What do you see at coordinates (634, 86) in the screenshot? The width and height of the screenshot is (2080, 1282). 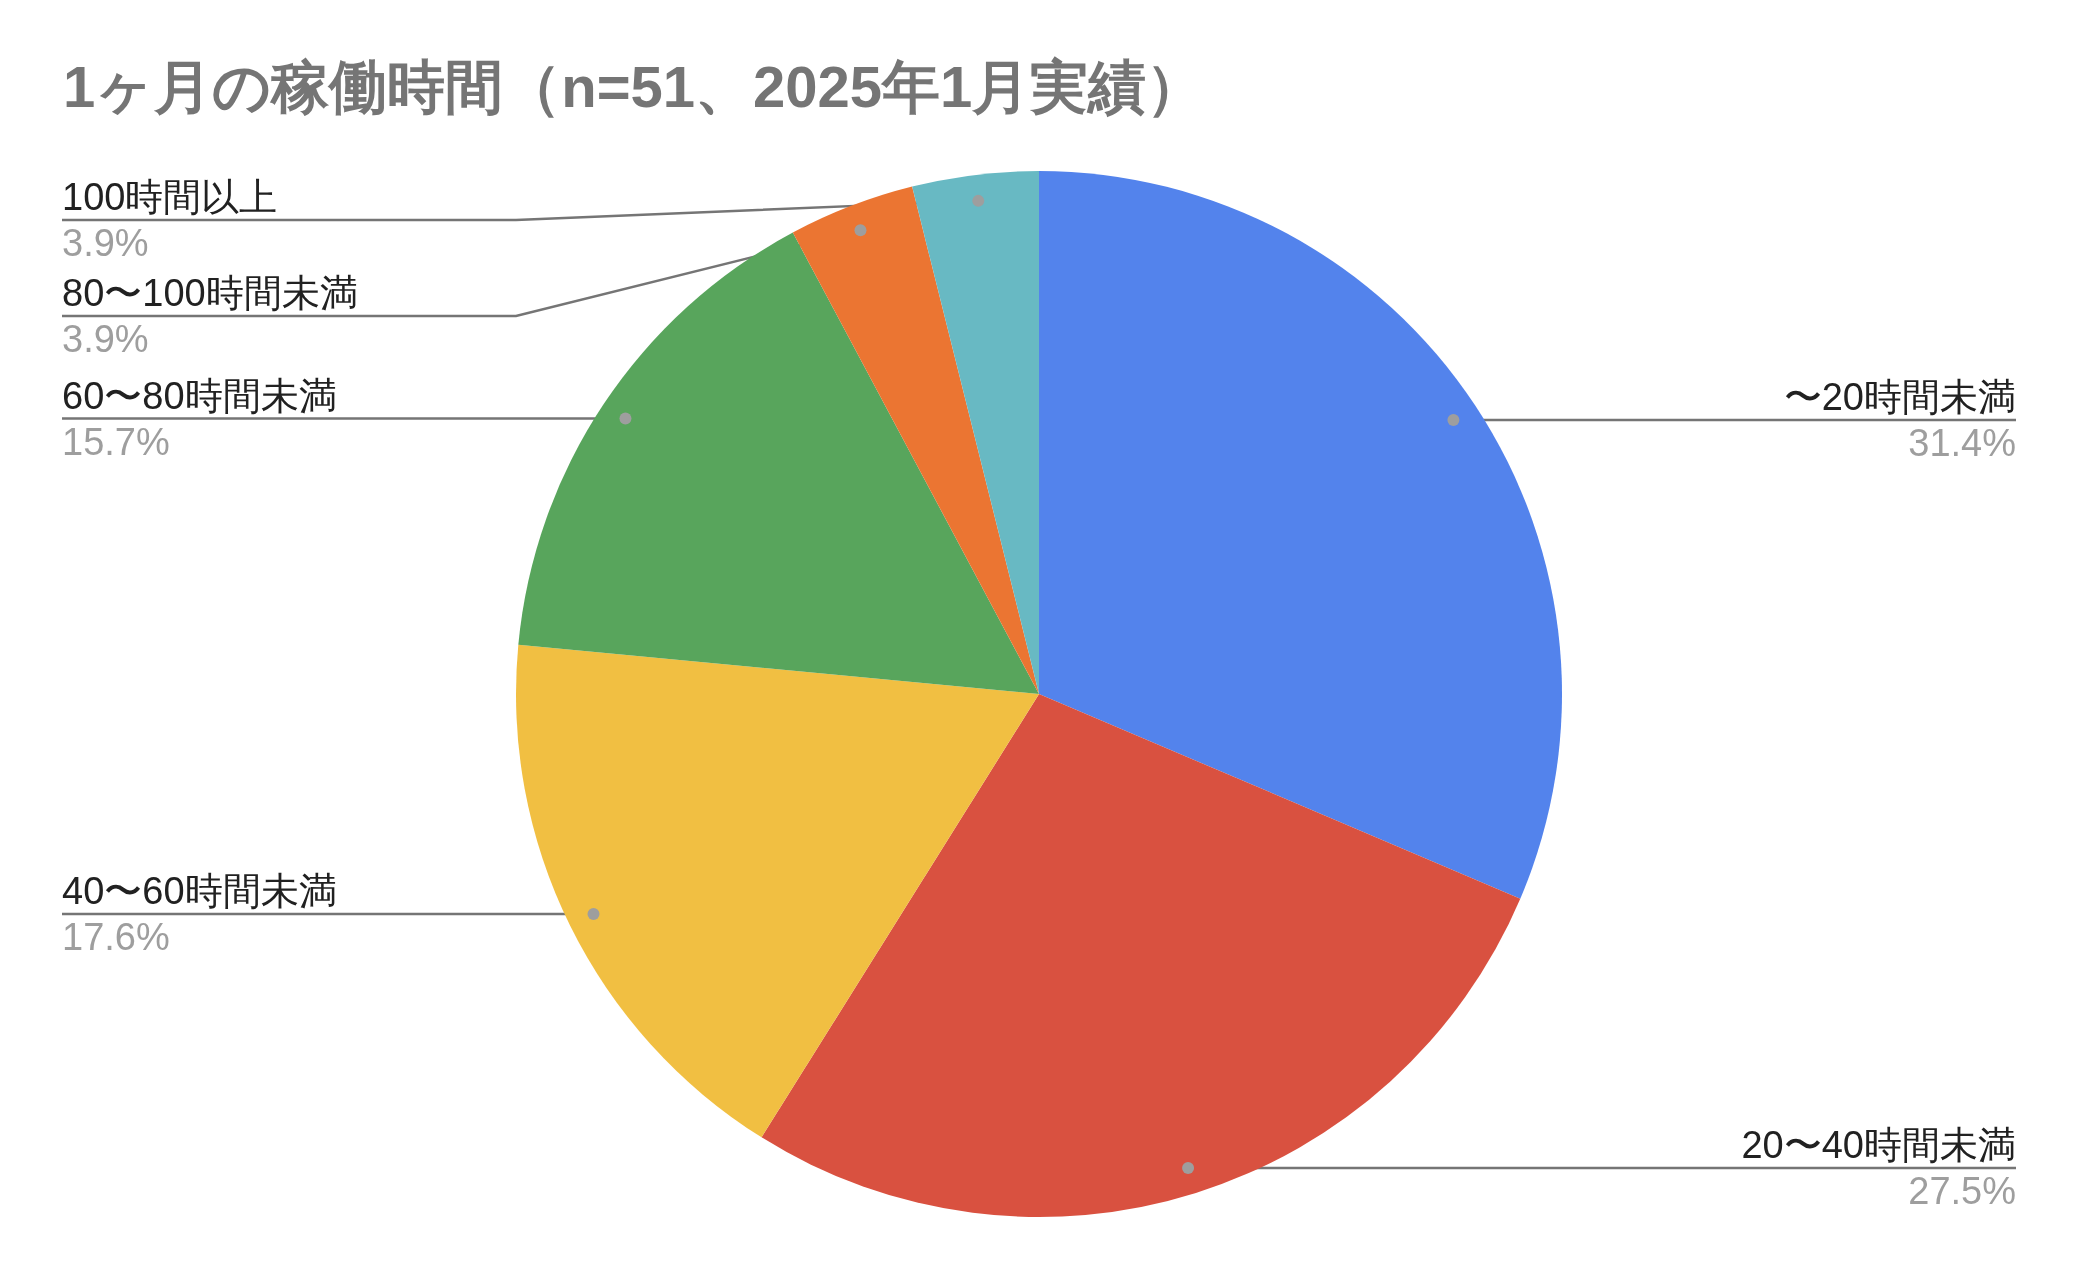 I see `chart-title: 1ヶ月の稼働時間（n=51、2025年1月実績）` at bounding box center [634, 86].